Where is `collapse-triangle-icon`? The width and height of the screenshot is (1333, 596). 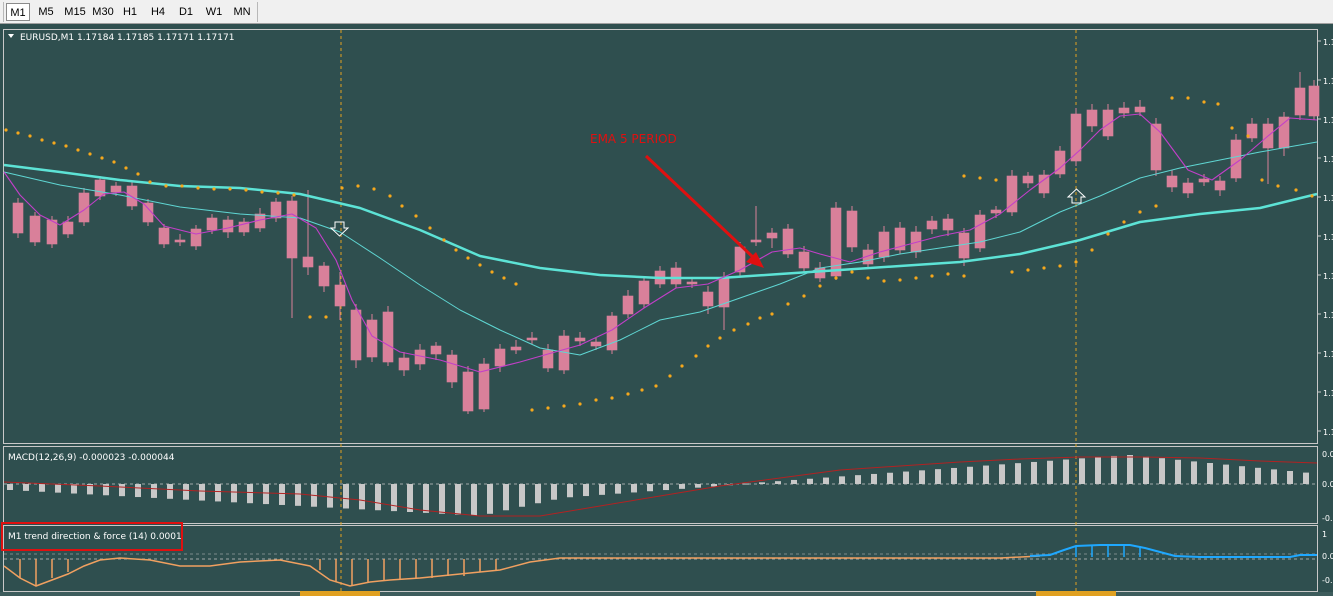
collapse-triangle-icon is located at coordinates (11, 36).